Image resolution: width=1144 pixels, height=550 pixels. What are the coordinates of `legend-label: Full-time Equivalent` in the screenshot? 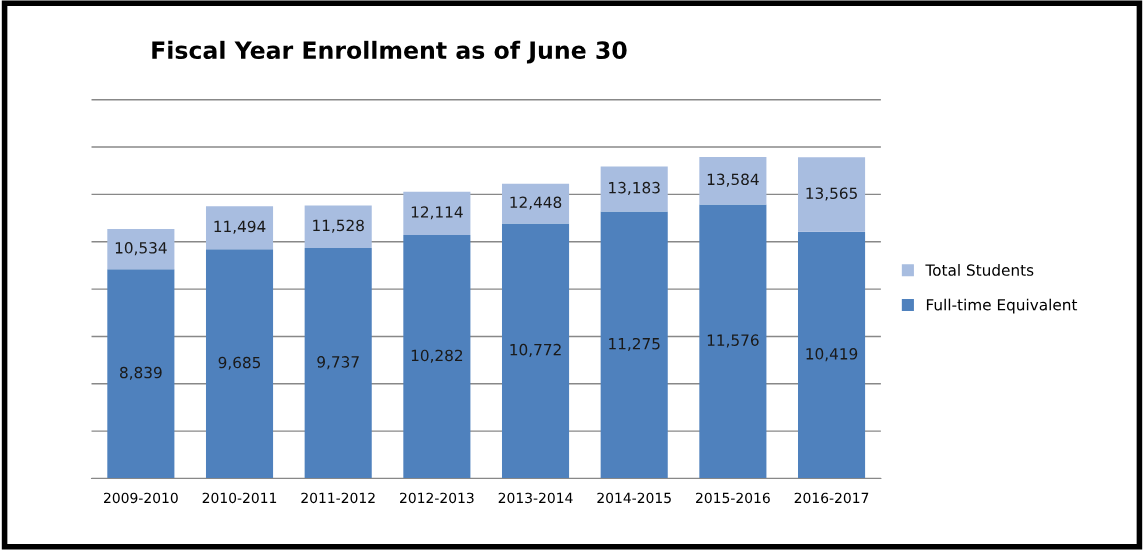 It's located at (1002, 306).